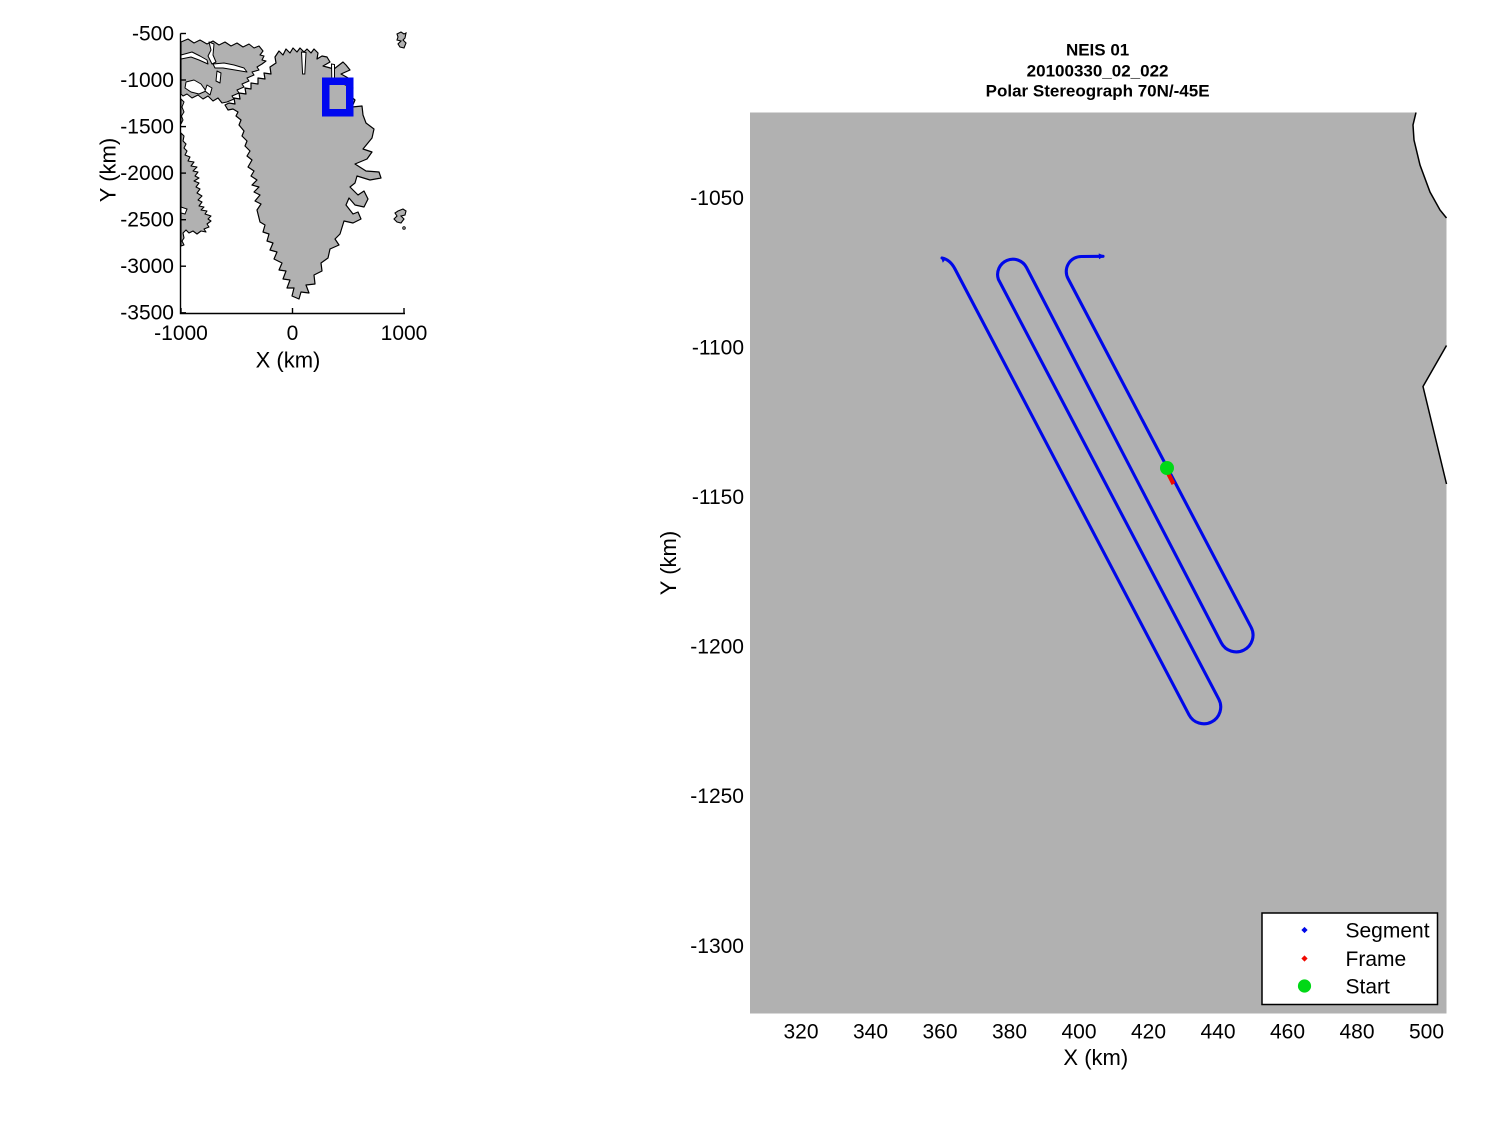  I want to click on svg-text: Segment, so click(1388, 930).